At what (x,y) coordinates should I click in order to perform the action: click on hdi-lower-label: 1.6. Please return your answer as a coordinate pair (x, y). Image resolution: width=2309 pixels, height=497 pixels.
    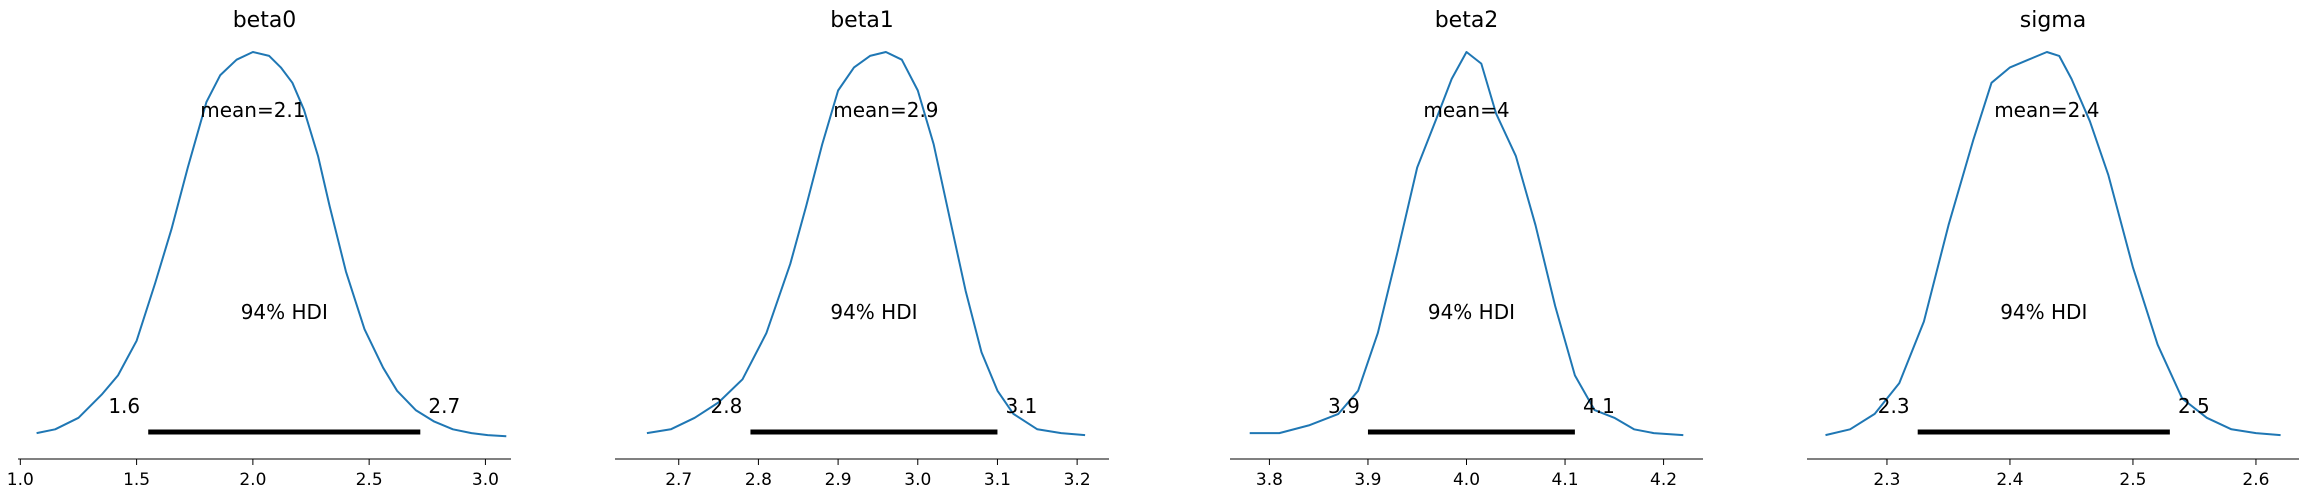
    Looking at the image, I should click on (124, 406).